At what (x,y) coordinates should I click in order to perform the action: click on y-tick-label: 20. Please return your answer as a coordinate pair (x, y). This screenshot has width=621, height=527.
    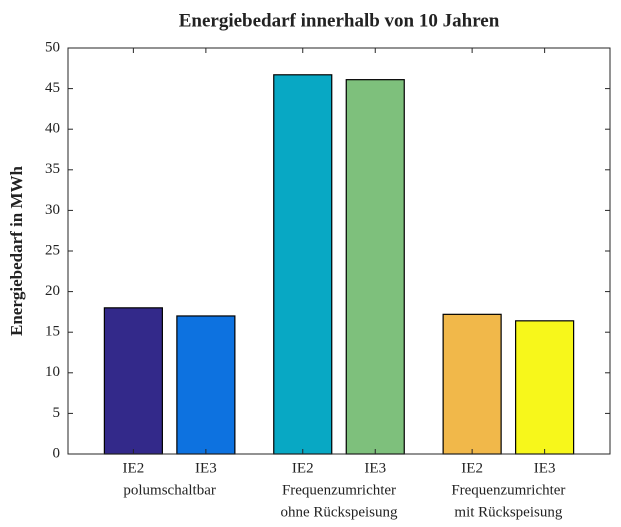
    Looking at the image, I should click on (52, 291).